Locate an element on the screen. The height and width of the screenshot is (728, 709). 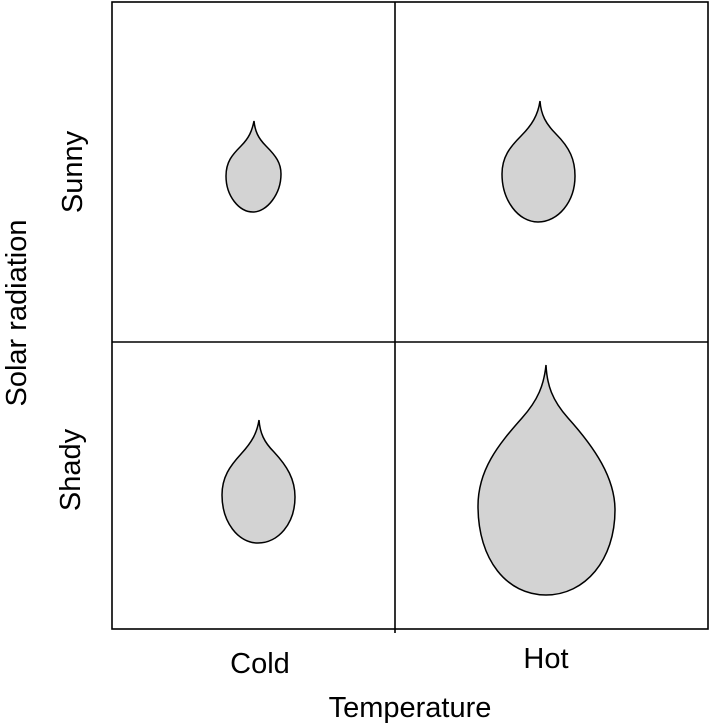
leaf-shady-hot is located at coordinates (546, 480).